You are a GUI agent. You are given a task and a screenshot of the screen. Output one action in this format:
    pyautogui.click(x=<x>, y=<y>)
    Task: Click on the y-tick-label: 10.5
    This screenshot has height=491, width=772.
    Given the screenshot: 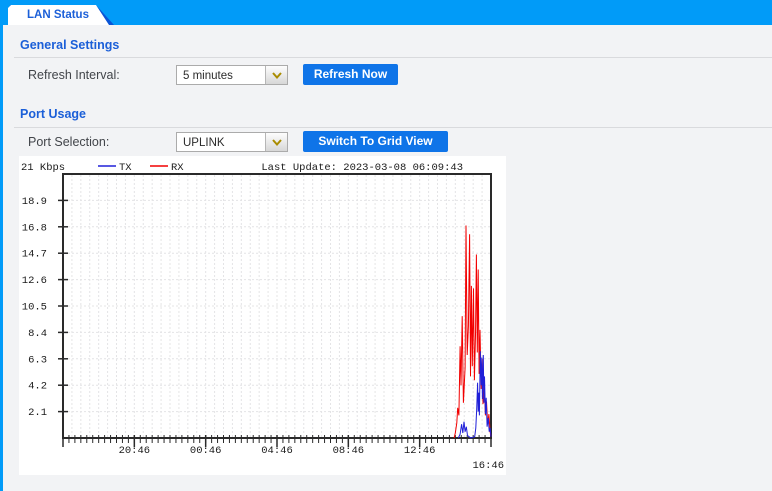 What is the action you would take?
    pyautogui.click(x=34, y=308)
    